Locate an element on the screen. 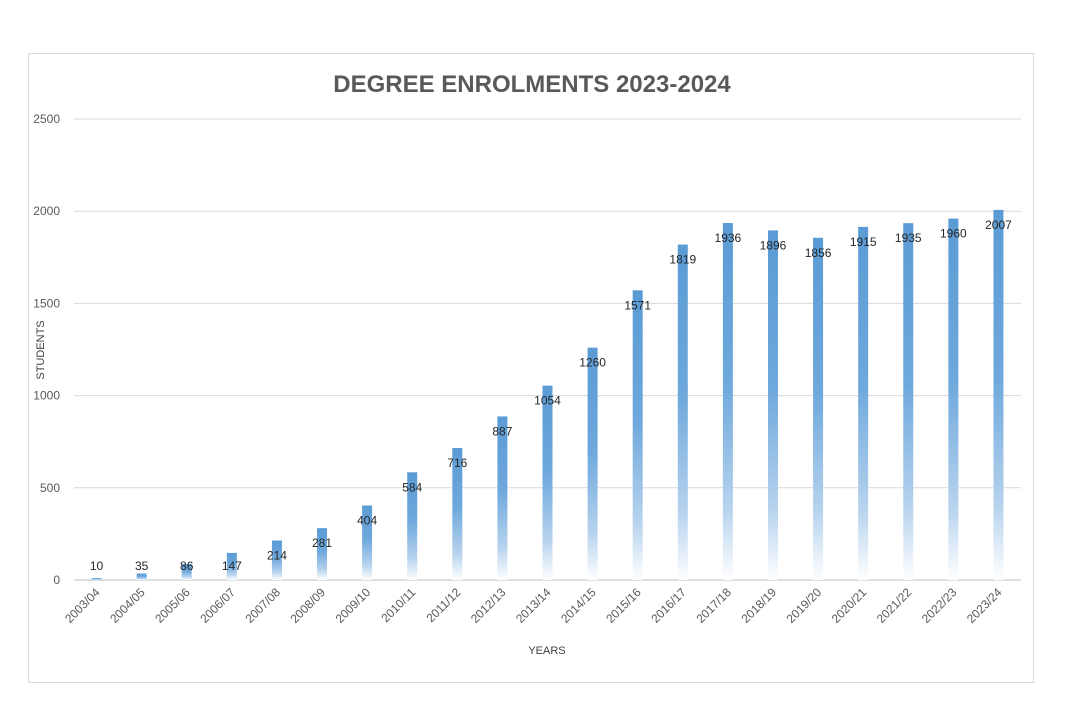 The width and height of the screenshot is (1092, 723). data-label: 1936 is located at coordinates (728, 238).